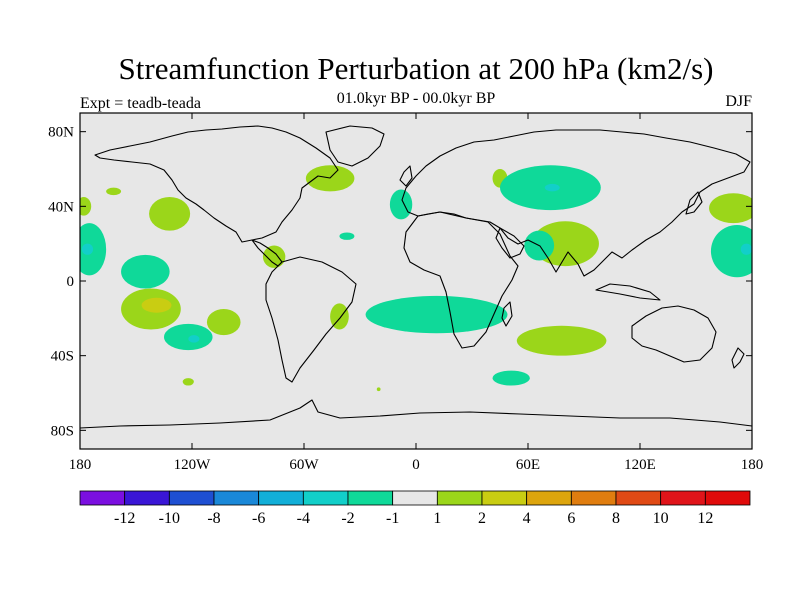 Image resolution: width=800 pixels, height=600 pixels. I want to click on colorbar-level-label: 4, so click(527, 518).